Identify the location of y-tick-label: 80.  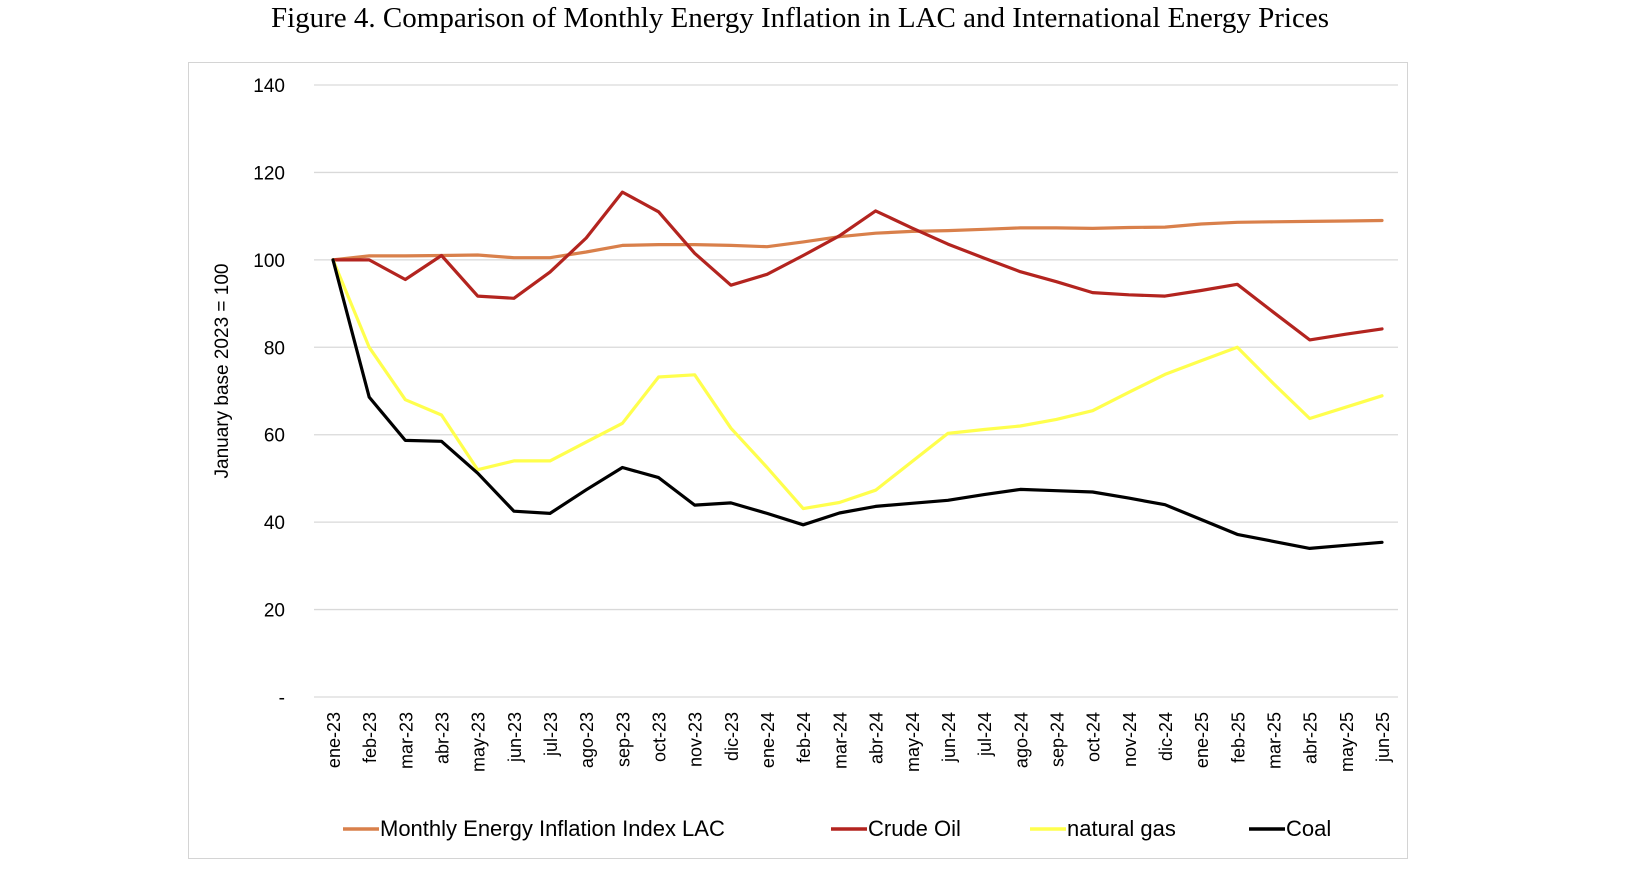
(274, 348).